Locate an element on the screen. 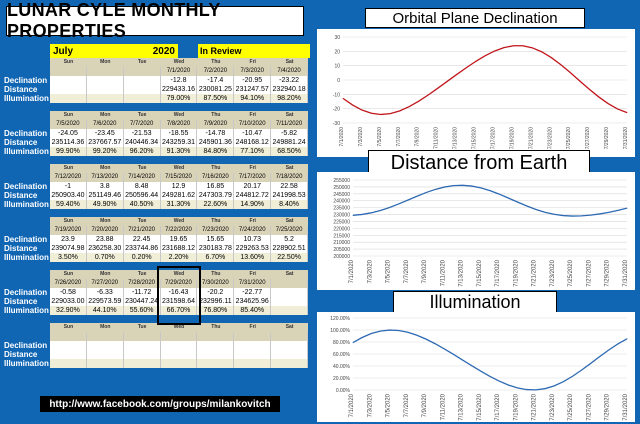  y-tick-label: 120.00% is located at coordinates (340, 319).